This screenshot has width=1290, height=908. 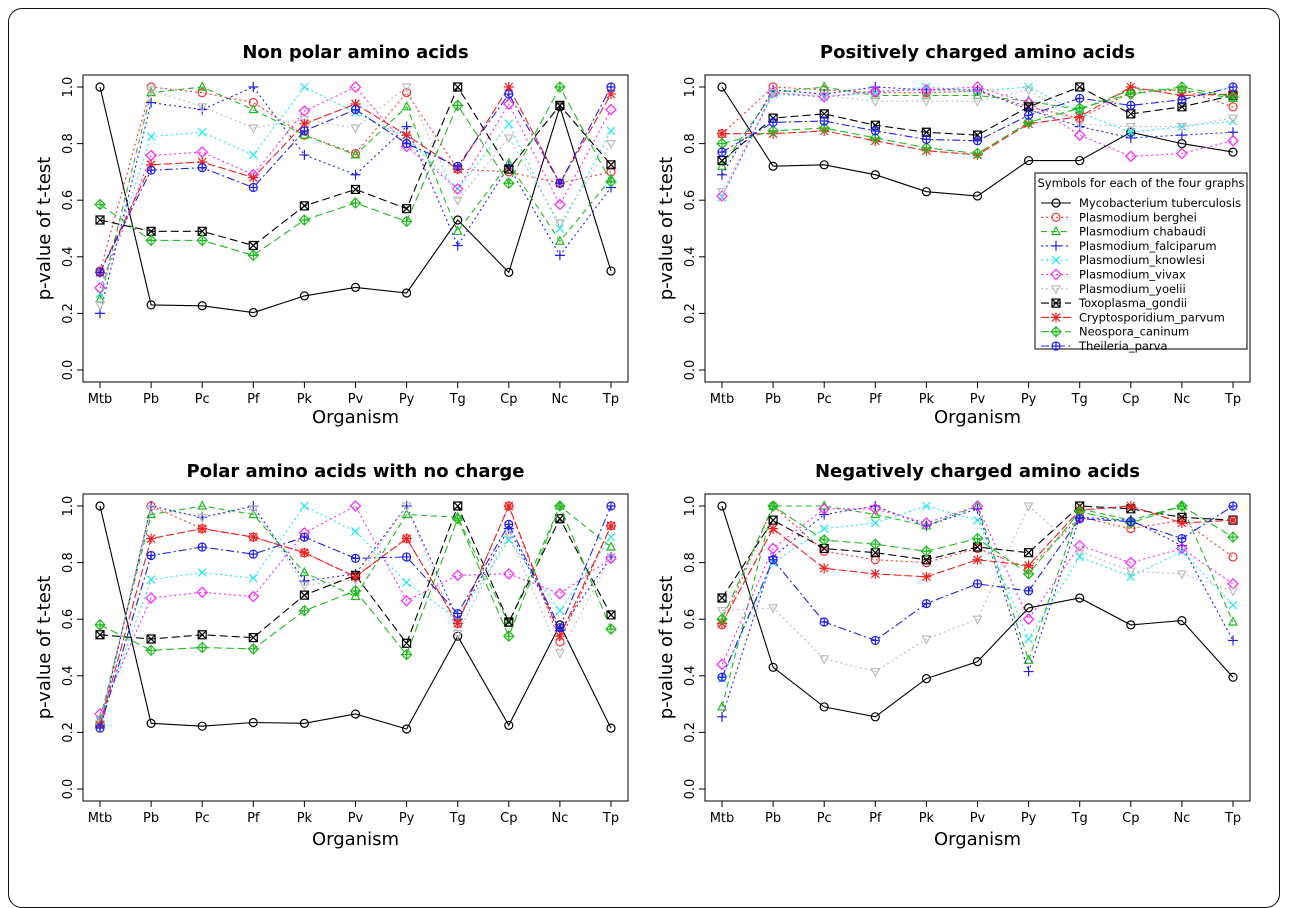 I want to click on legend-box, so click(x=1141, y=261).